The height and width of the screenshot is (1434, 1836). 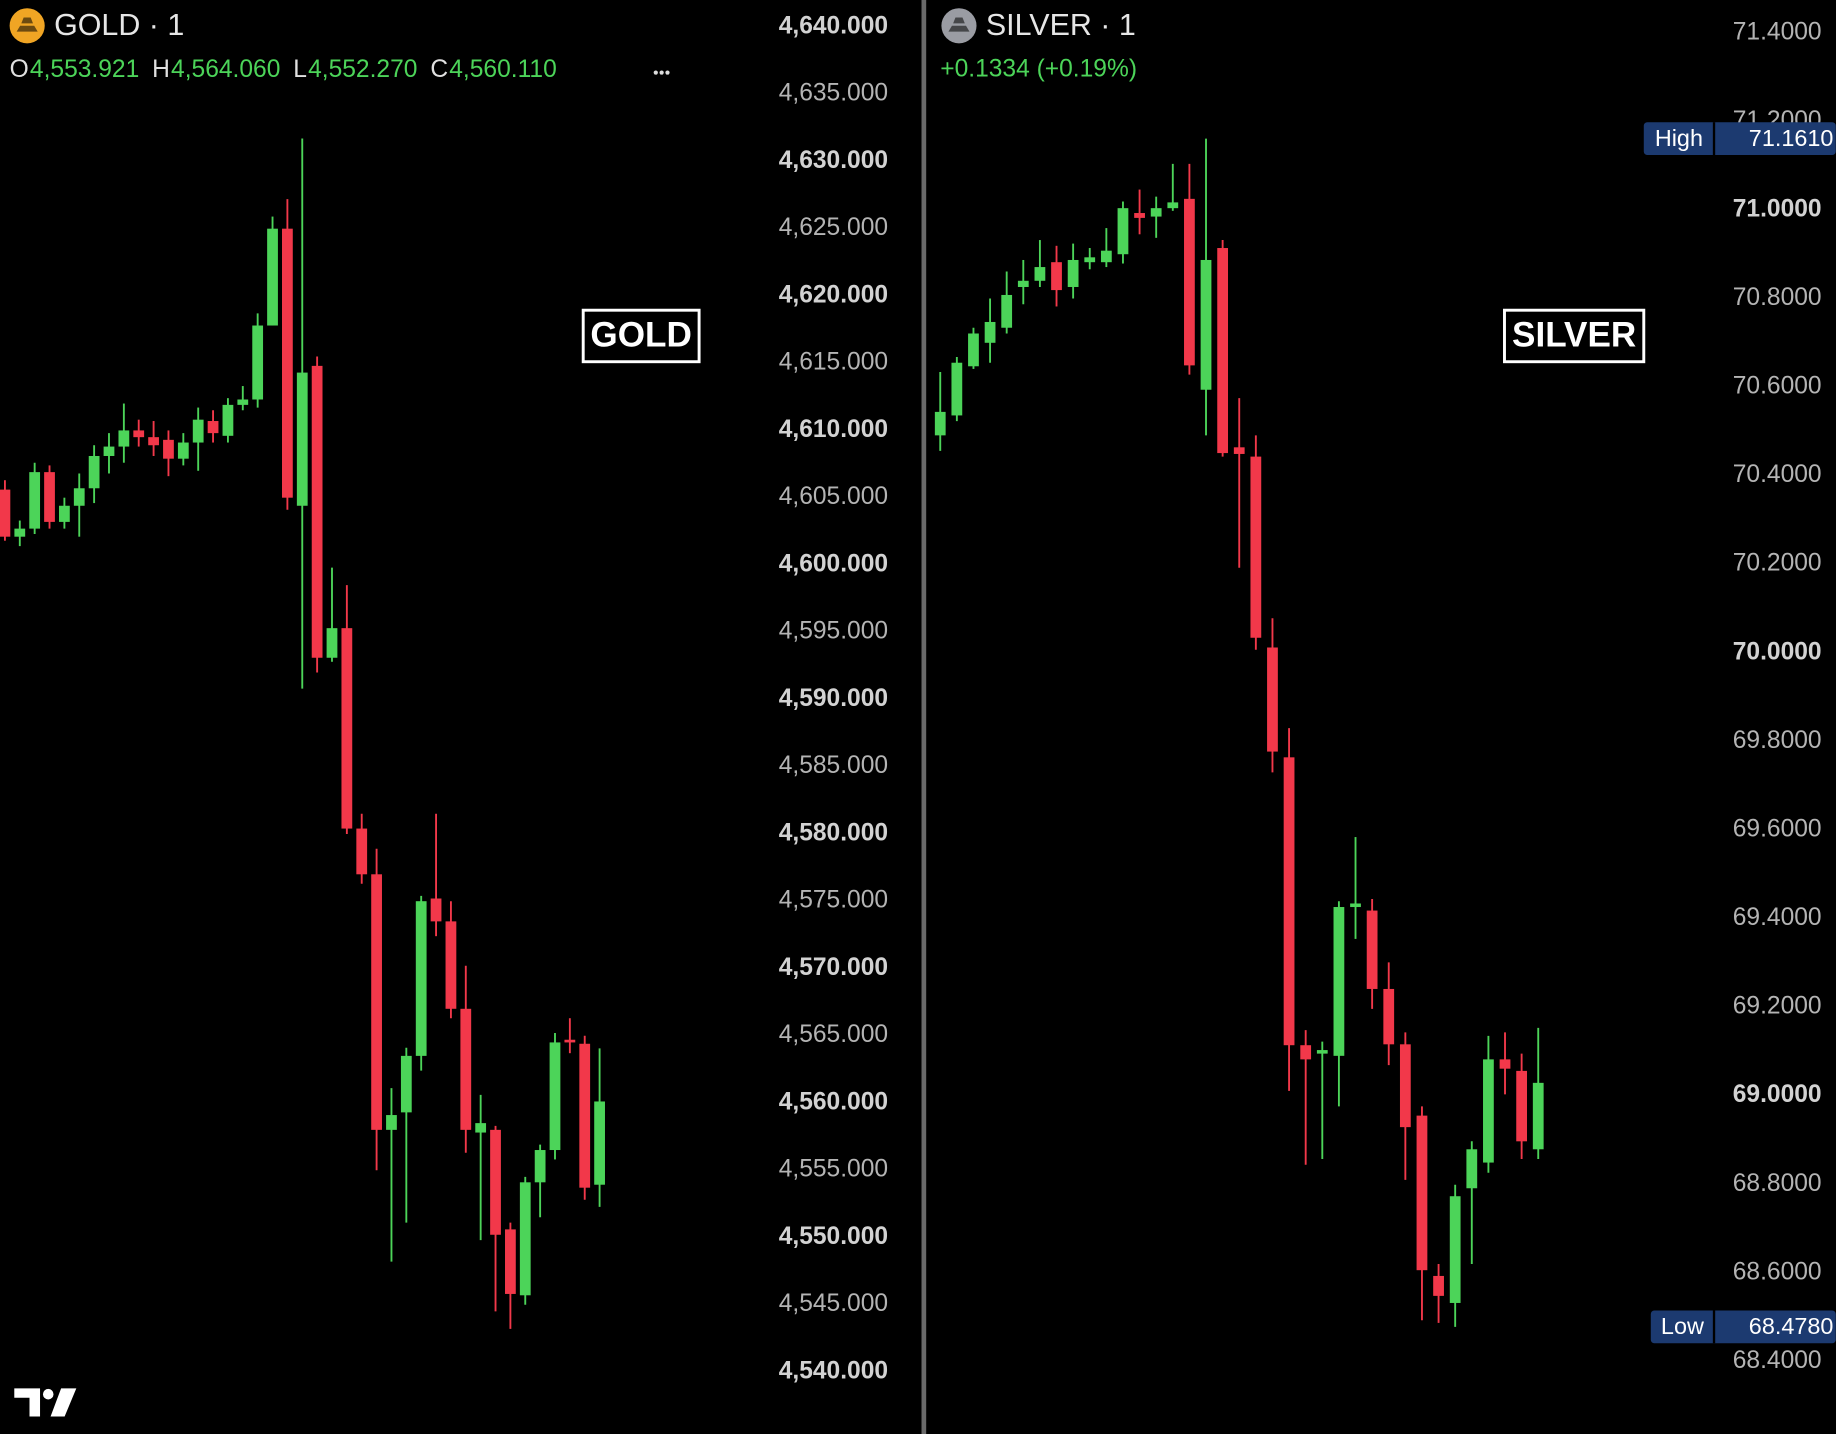 What do you see at coordinates (1679, 138) in the screenshot?
I see `price-marker-label: High` at bounding box center [1679, 138].